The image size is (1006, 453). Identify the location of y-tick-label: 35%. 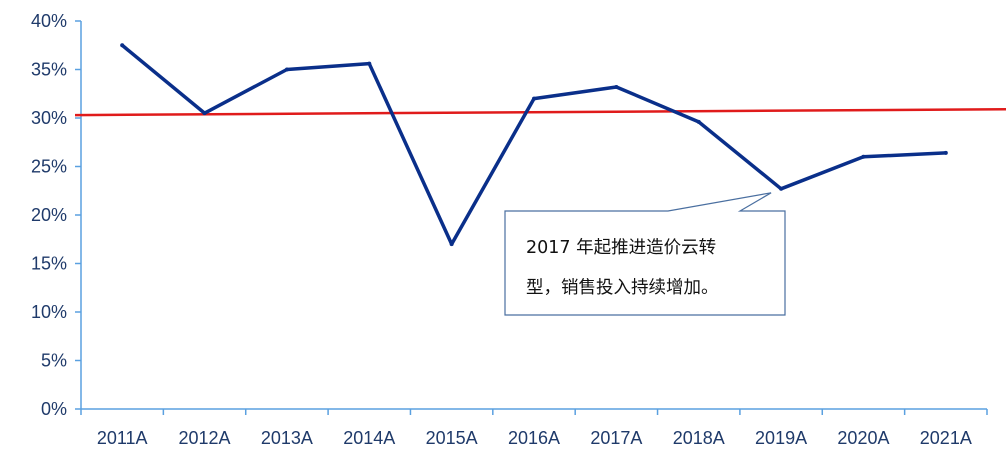
(49, 70).